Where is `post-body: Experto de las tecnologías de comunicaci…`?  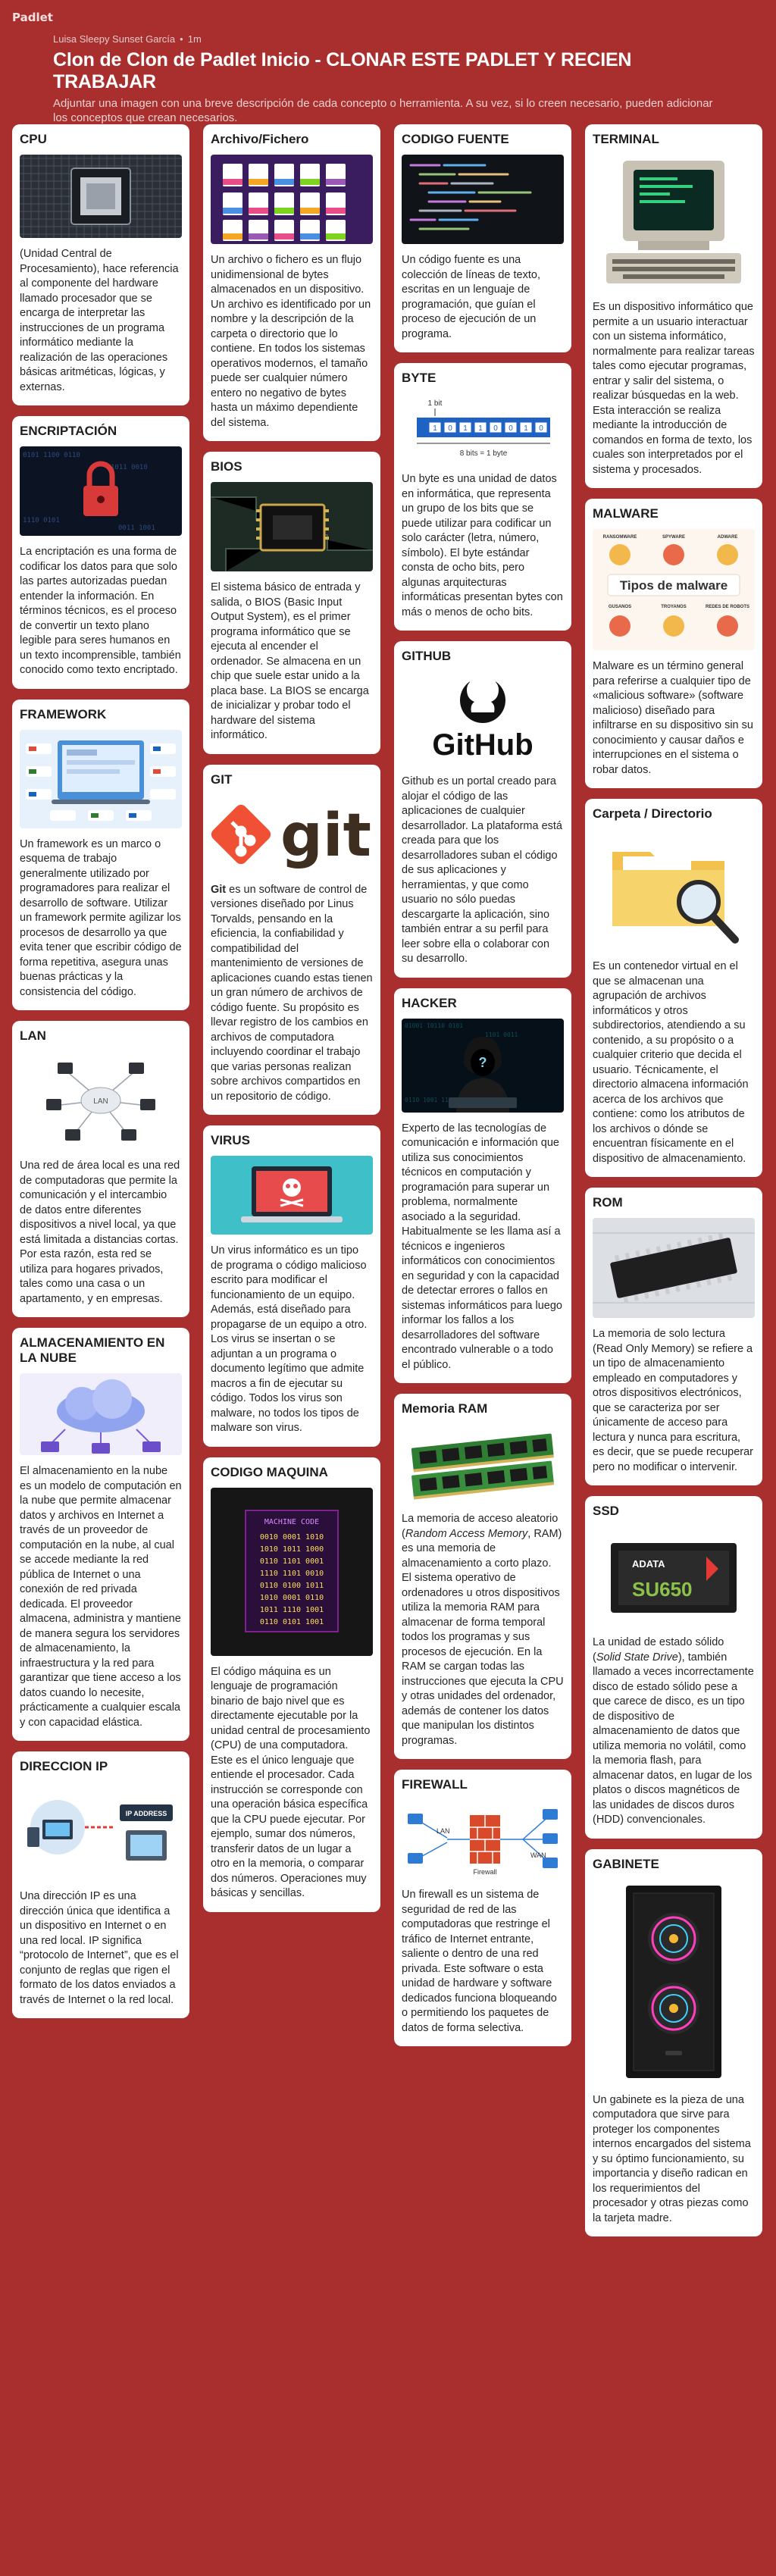 post-body: Experto de las tecnologías de comunicaci… is located at coordinates (482, 1246).